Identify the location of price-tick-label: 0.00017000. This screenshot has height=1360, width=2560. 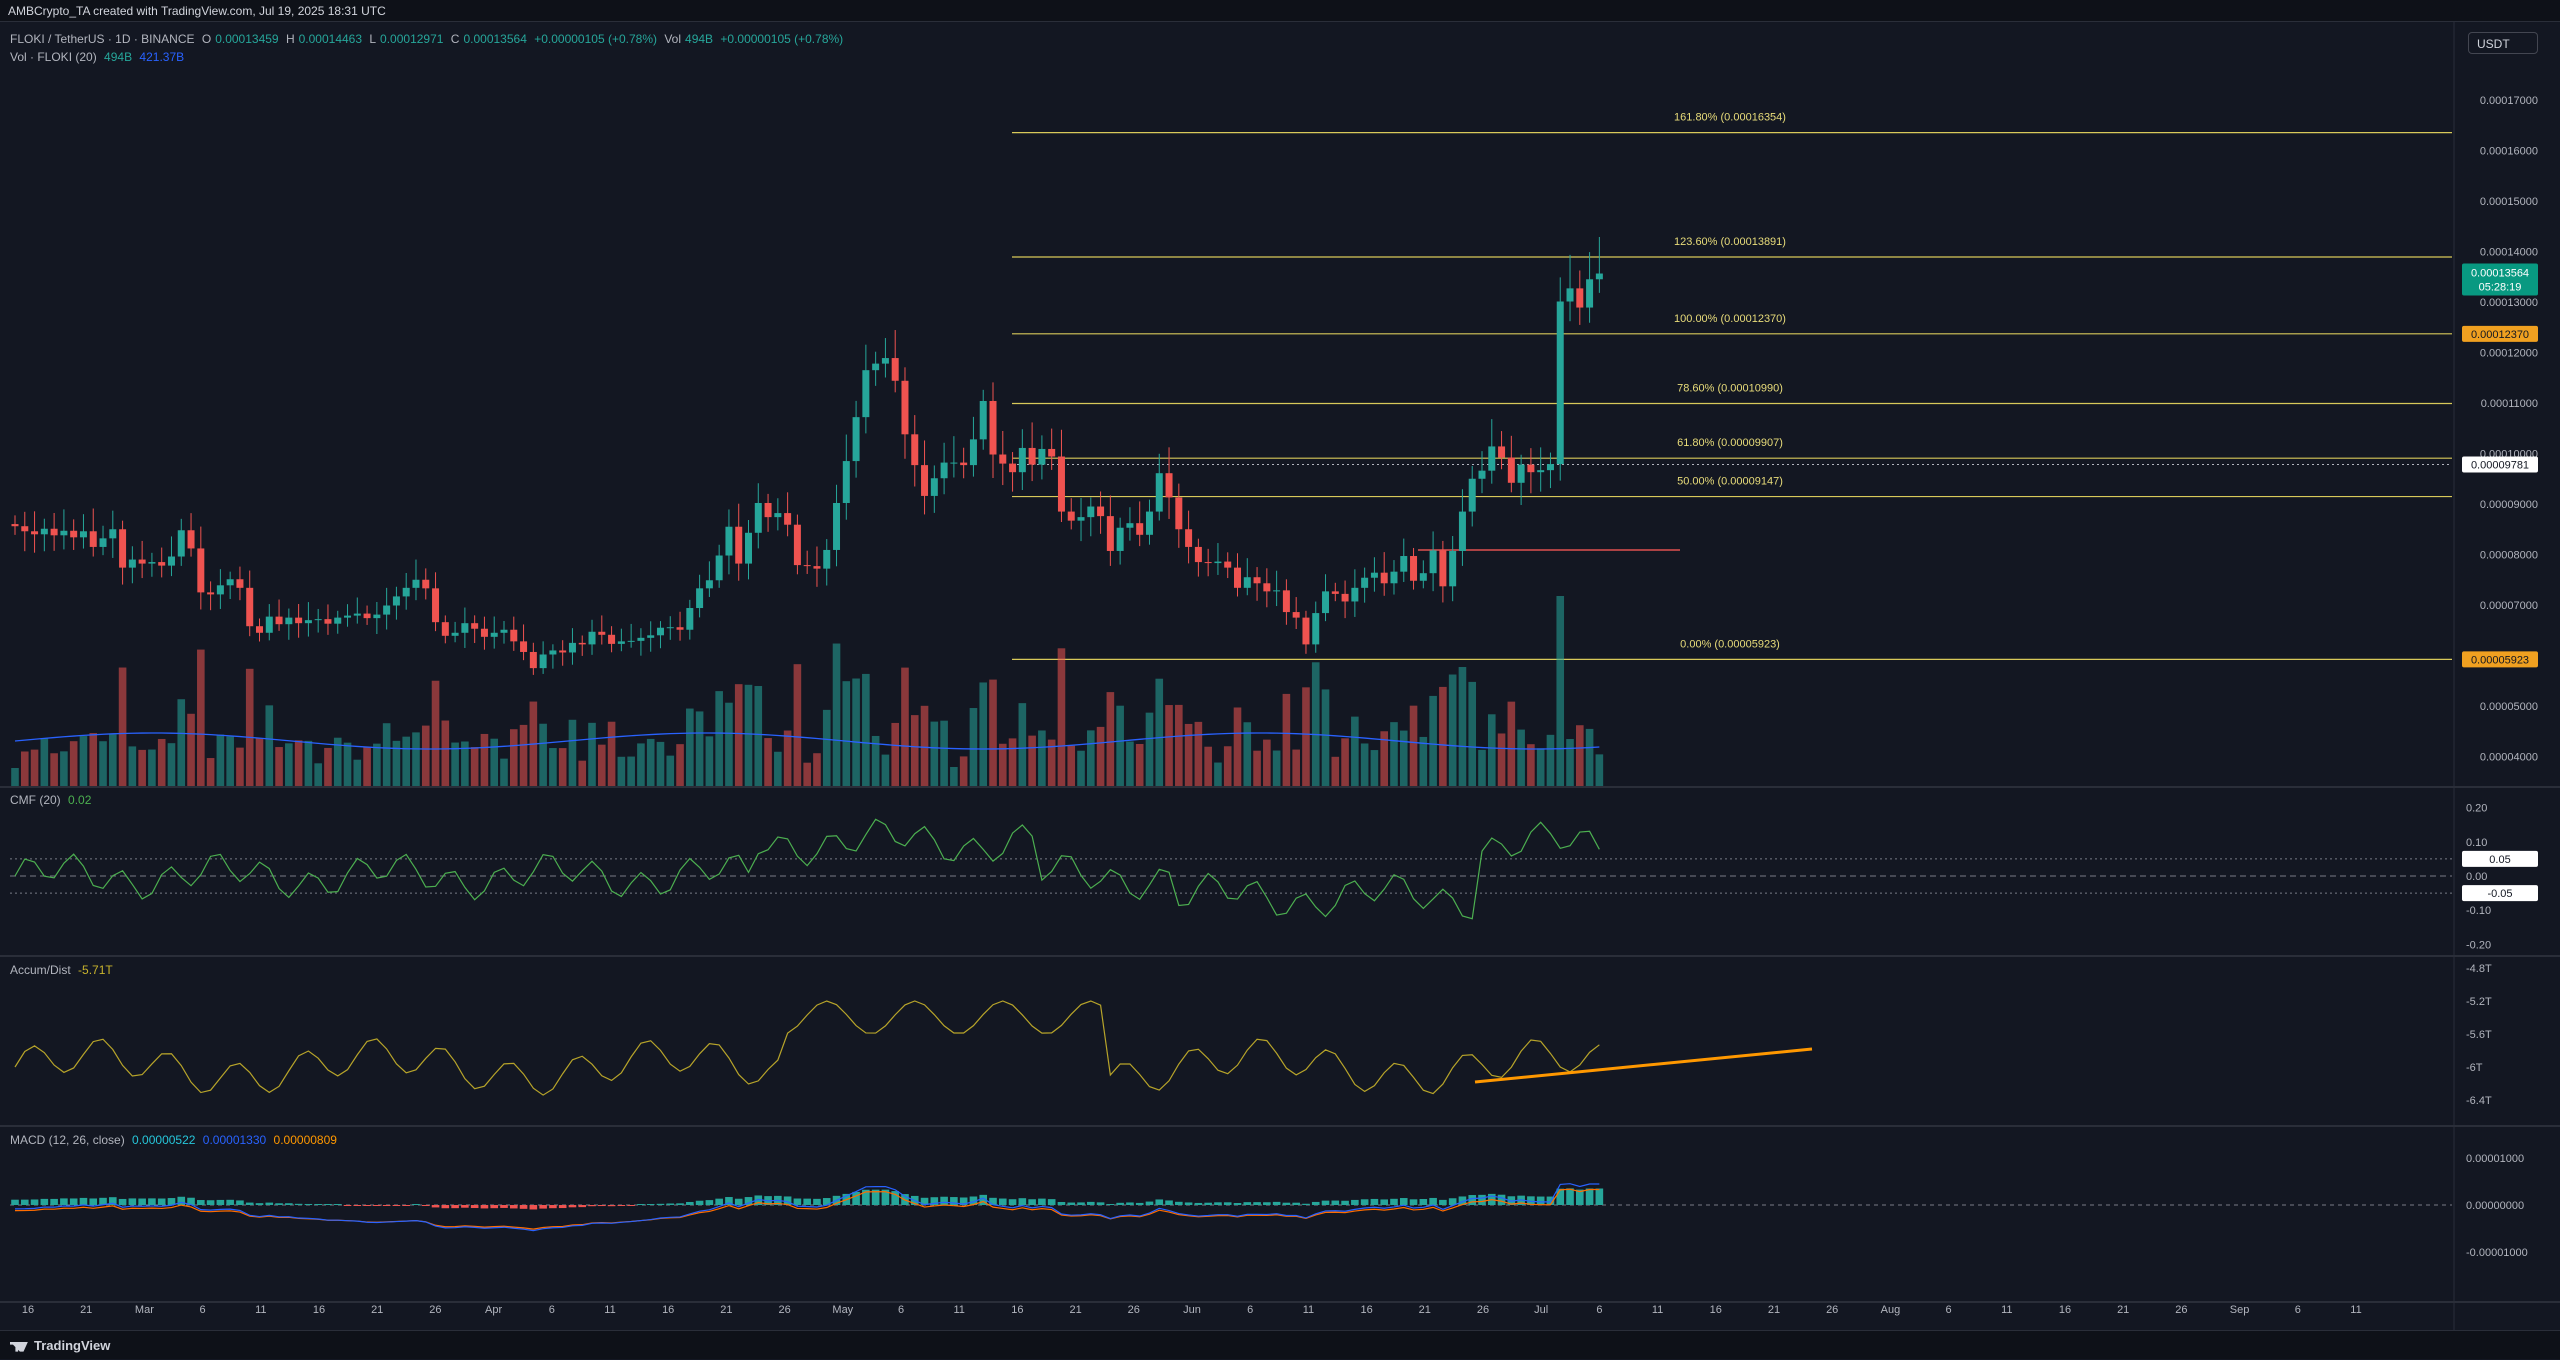
(2509, 101).